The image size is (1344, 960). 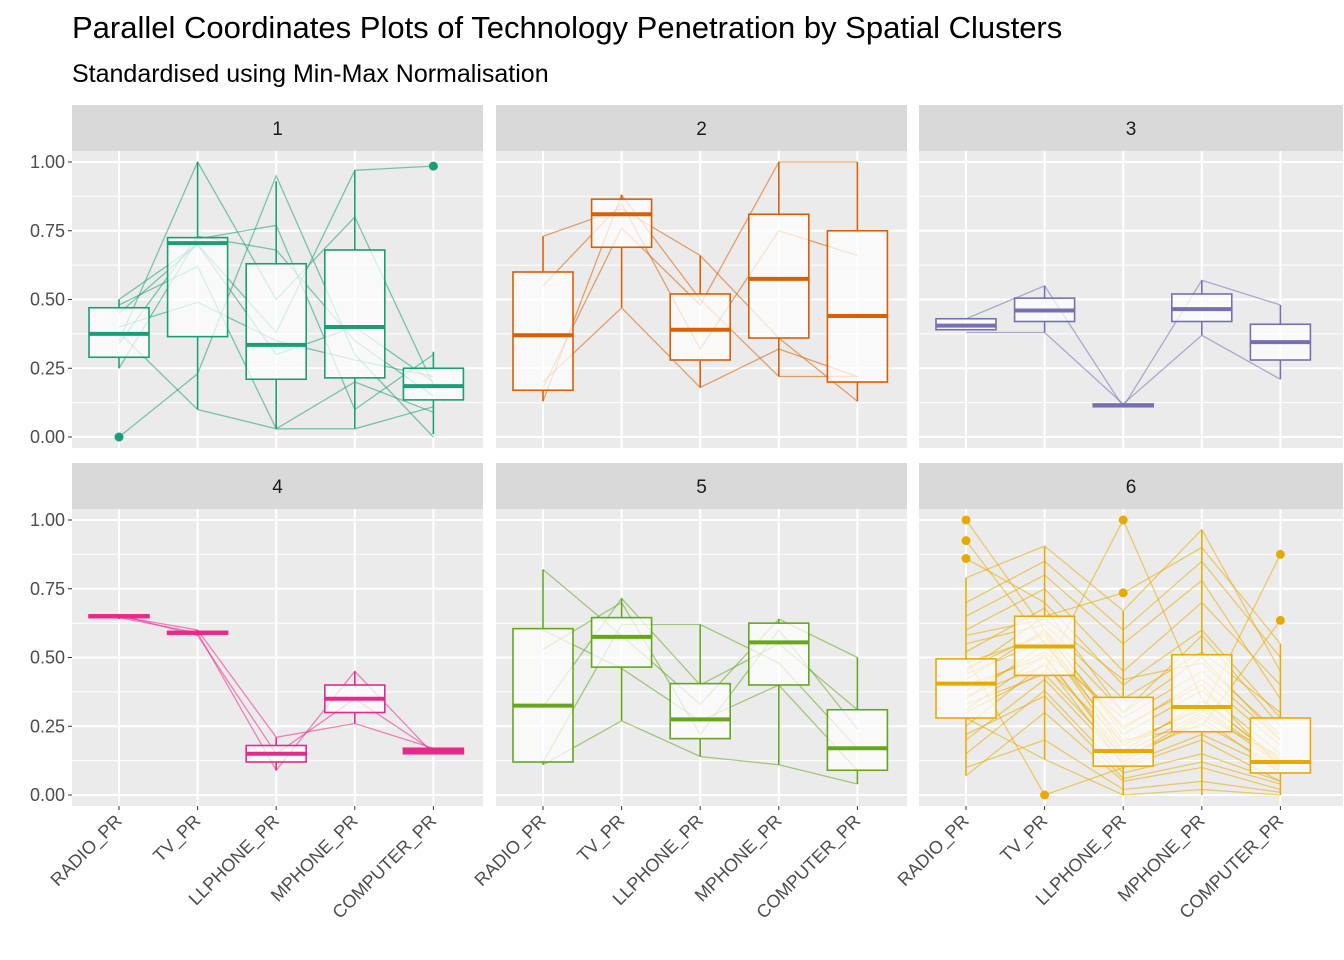 I want to click on facet-strip-label: 4, so click(x=277, y=487).